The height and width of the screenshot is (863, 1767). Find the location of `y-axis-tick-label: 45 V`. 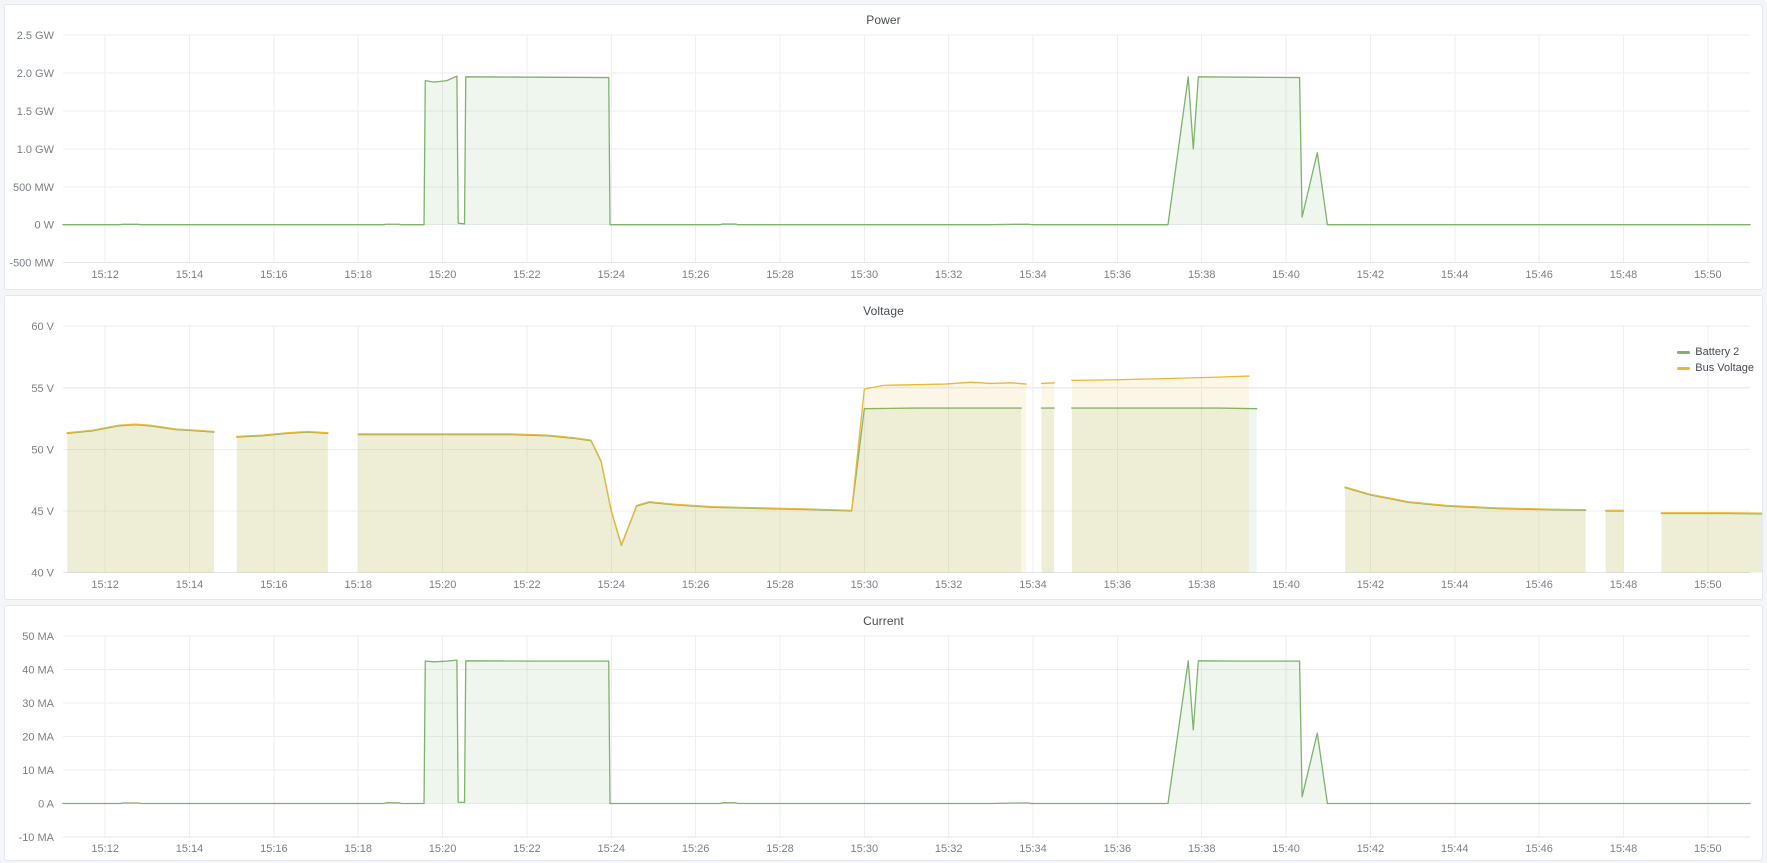

y-axis-tick-label: 45 V is located at coordinates (42, 512).